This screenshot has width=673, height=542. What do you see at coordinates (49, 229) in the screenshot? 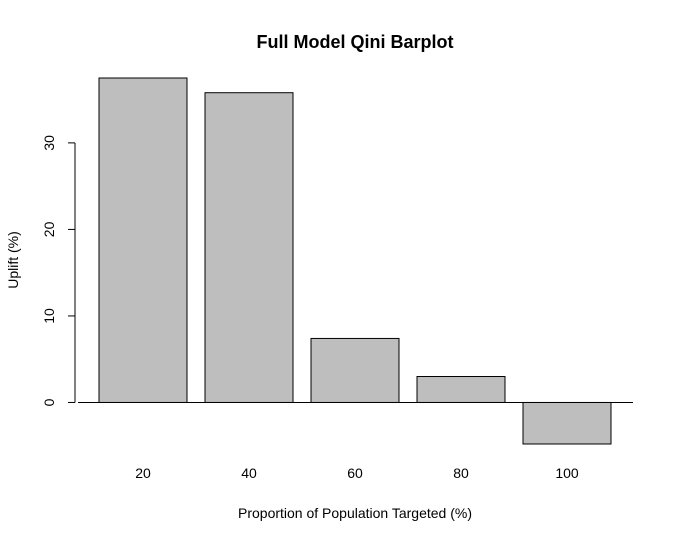
I see `y-tick-label-20: 20` at bounding box center [49, 229].